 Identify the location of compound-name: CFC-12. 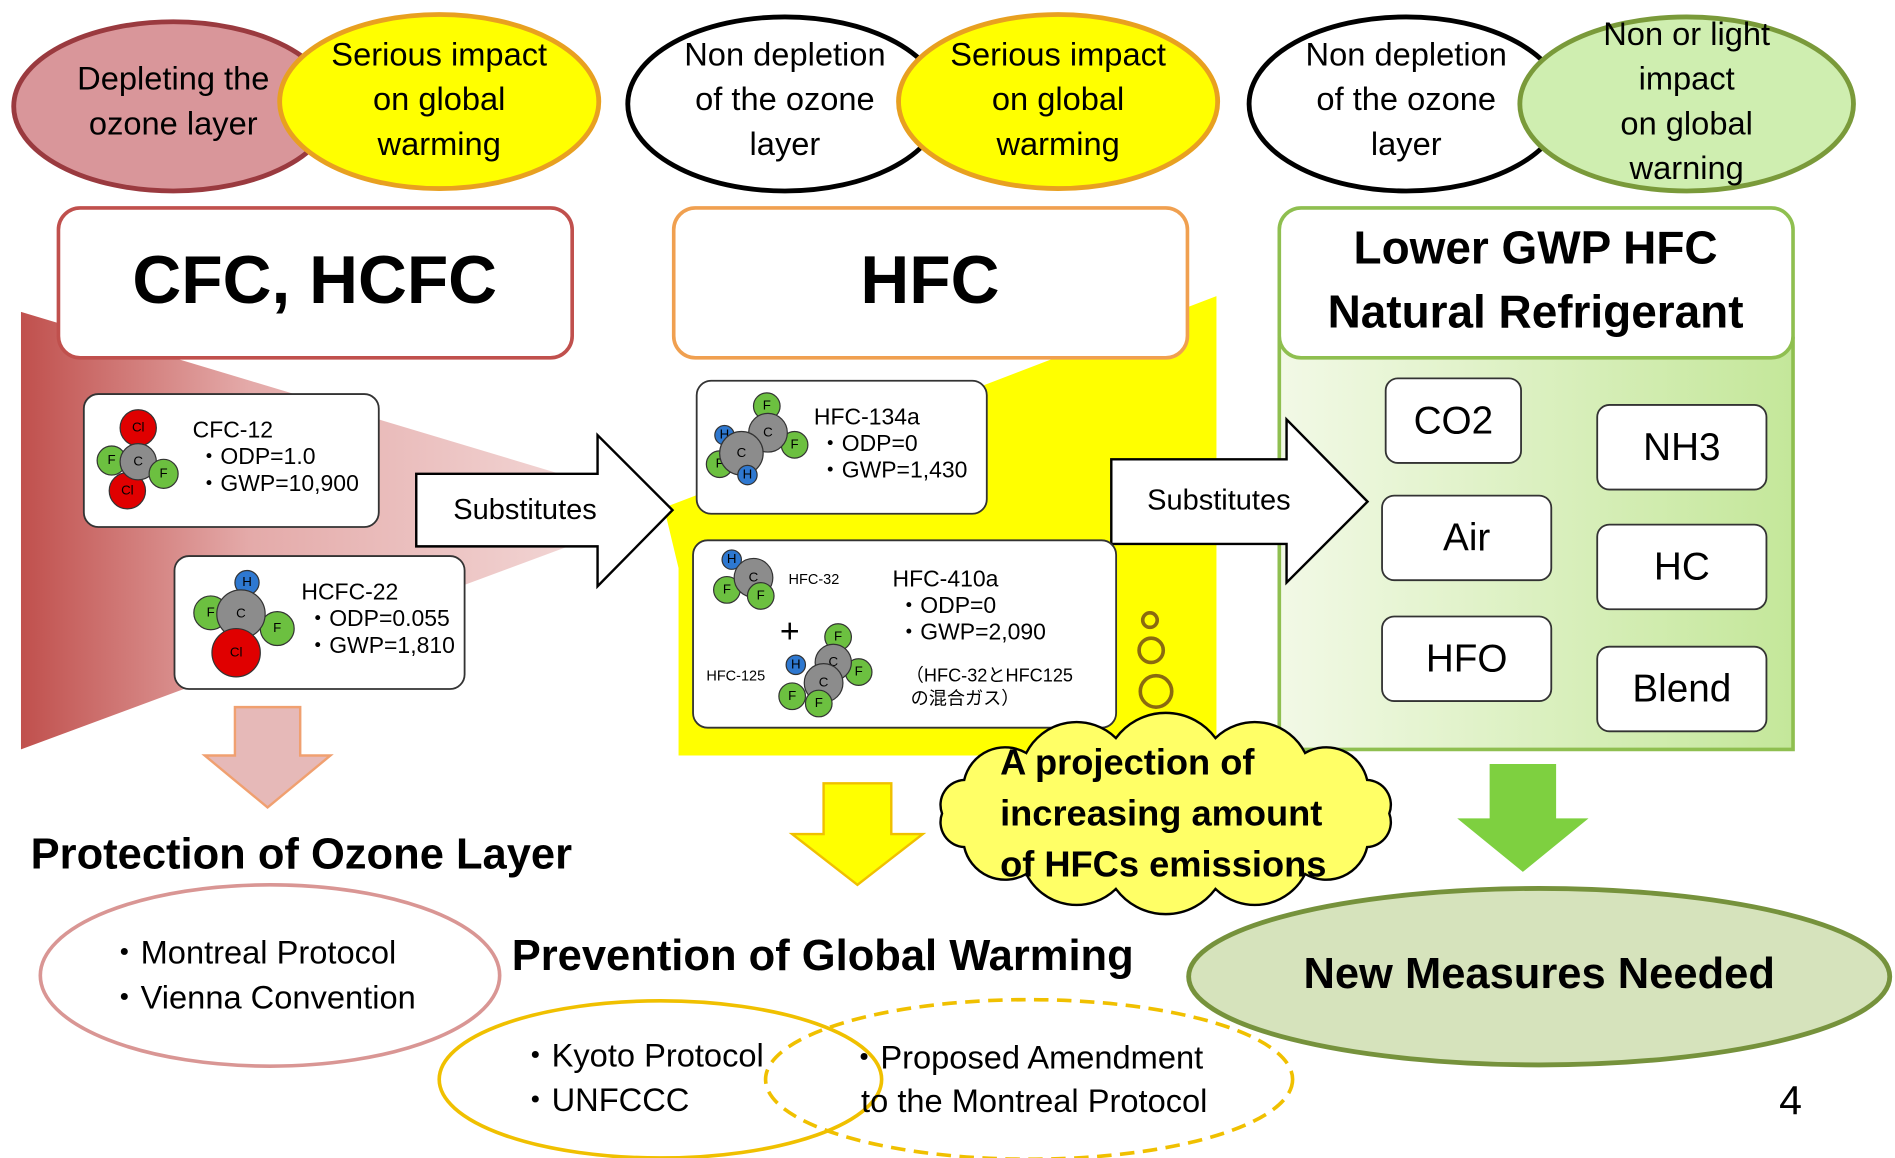
(233, 430).